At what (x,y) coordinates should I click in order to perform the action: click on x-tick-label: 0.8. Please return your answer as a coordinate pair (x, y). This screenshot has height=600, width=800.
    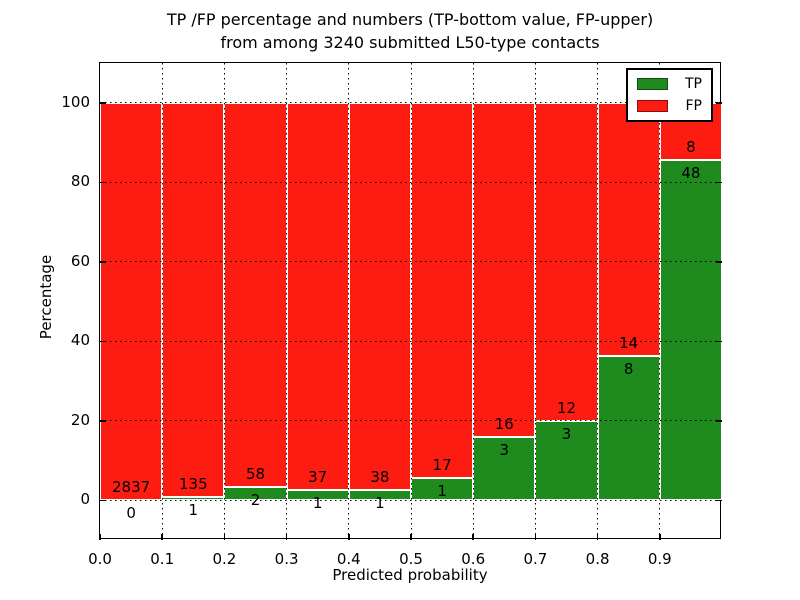
    Looking at the image, I should click on (597, 559).